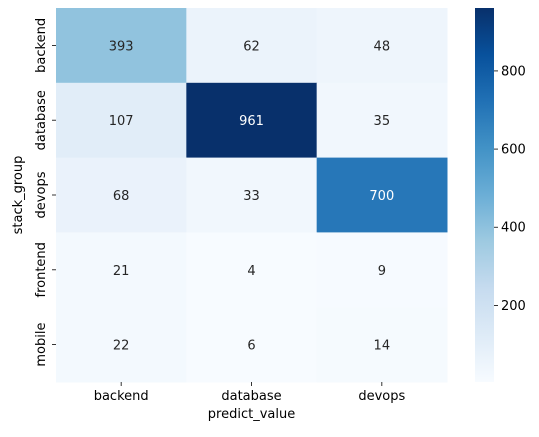 The height and width of the screenshot is (437, 539). What do you see at coordinates (484, 195) in the screenshot?
I see `colorbar-gradient` at bounding box center [484, 195].